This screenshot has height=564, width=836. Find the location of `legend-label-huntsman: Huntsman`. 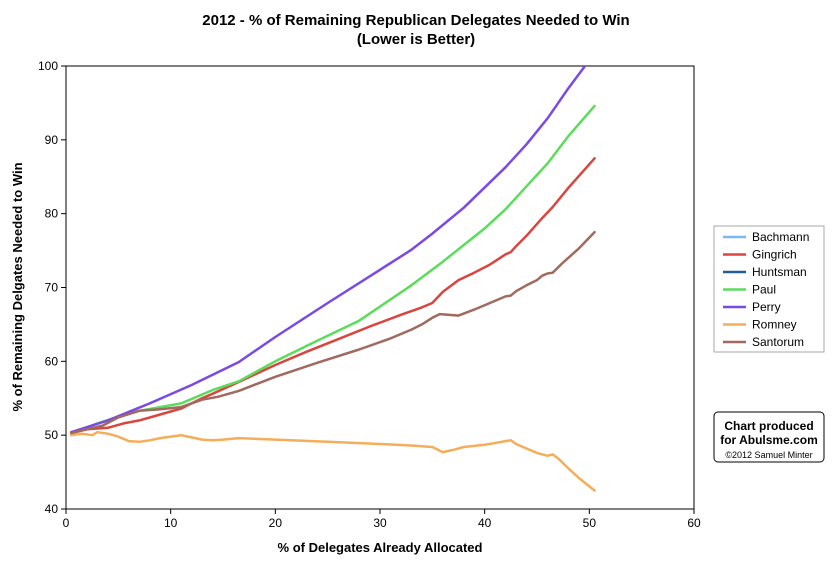

legend-label-huntsman: Huntsman is located at coordinates (779, 272).